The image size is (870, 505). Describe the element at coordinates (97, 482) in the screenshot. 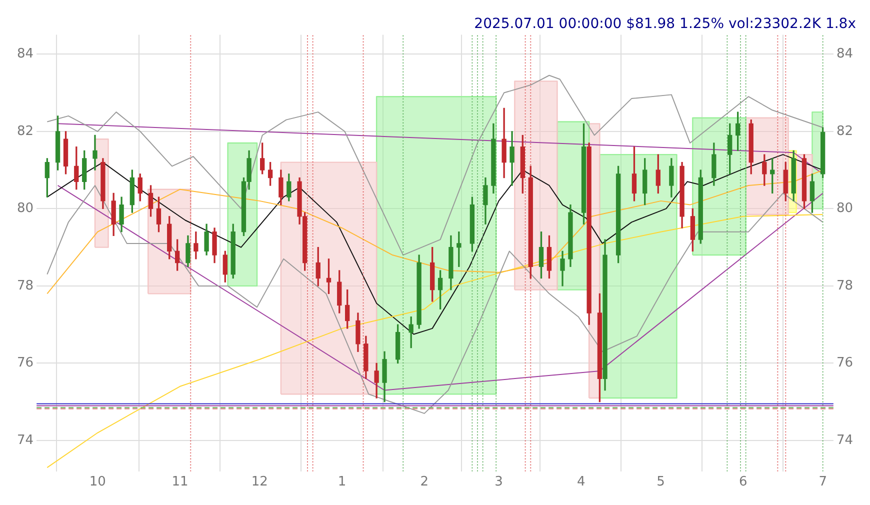

I see `x-tick-label: 10` at that location.